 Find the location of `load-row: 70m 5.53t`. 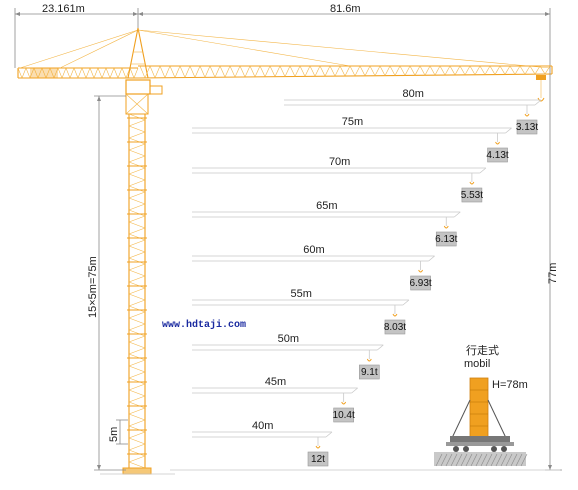

load-row: 70m 5.53t is located at coordinates (339, 179).